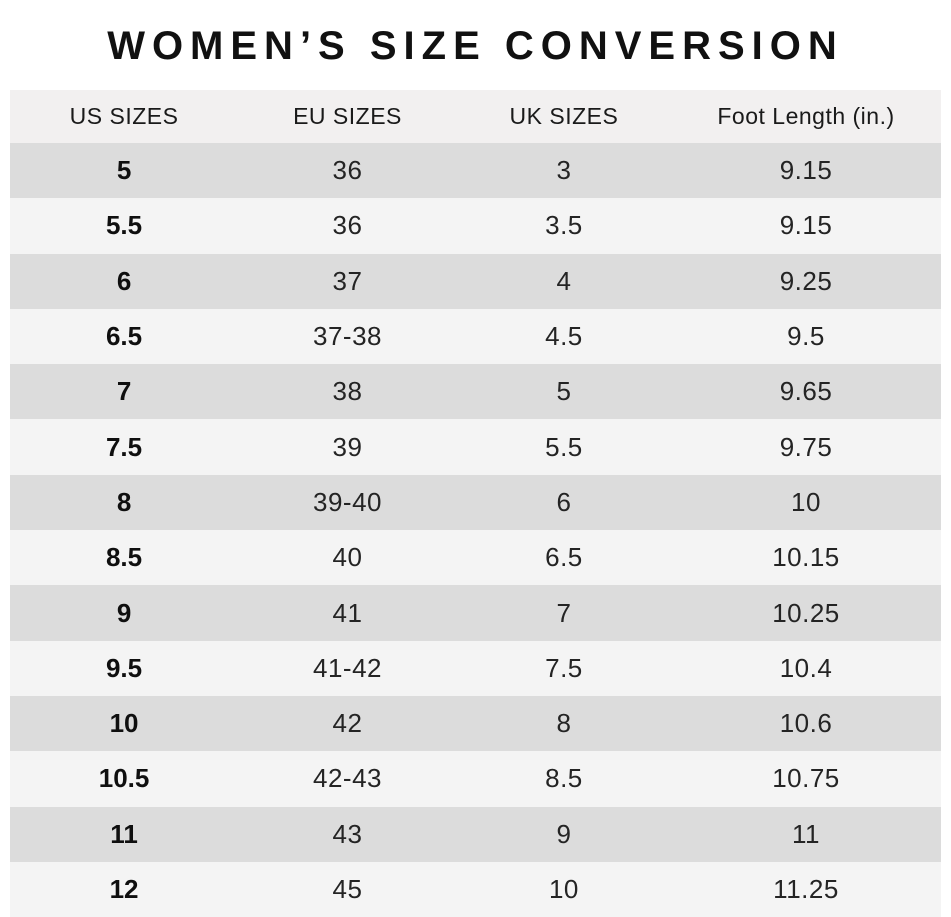 This screenshot has height=917, width=951. What do you see at coordinates (475, 889) in the screenshot?
I see `table-row: 12 45 10 11.25` at bounding box center [475, 889].